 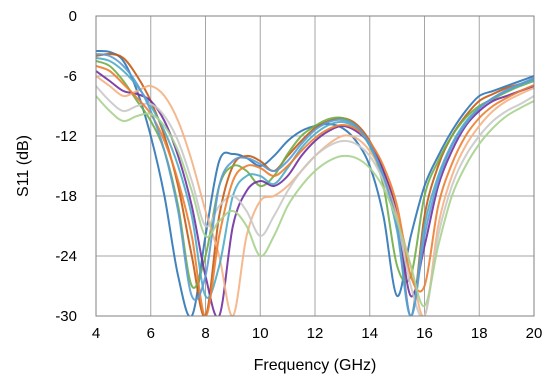 What do you see at coordinates (70, 76) in the screenshot?
I see `y-tick-label: -6` at bounding box center [70, 76].